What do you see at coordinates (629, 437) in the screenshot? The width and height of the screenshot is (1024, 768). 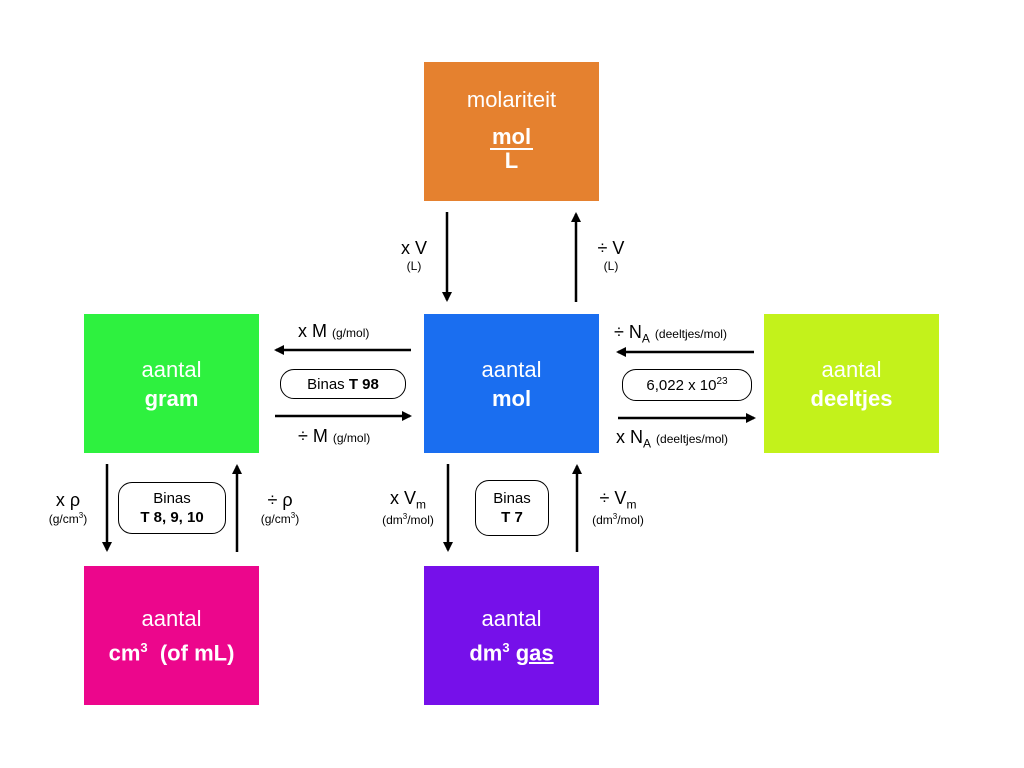 I see `label-main: x N` at bounding box center [629, 437].